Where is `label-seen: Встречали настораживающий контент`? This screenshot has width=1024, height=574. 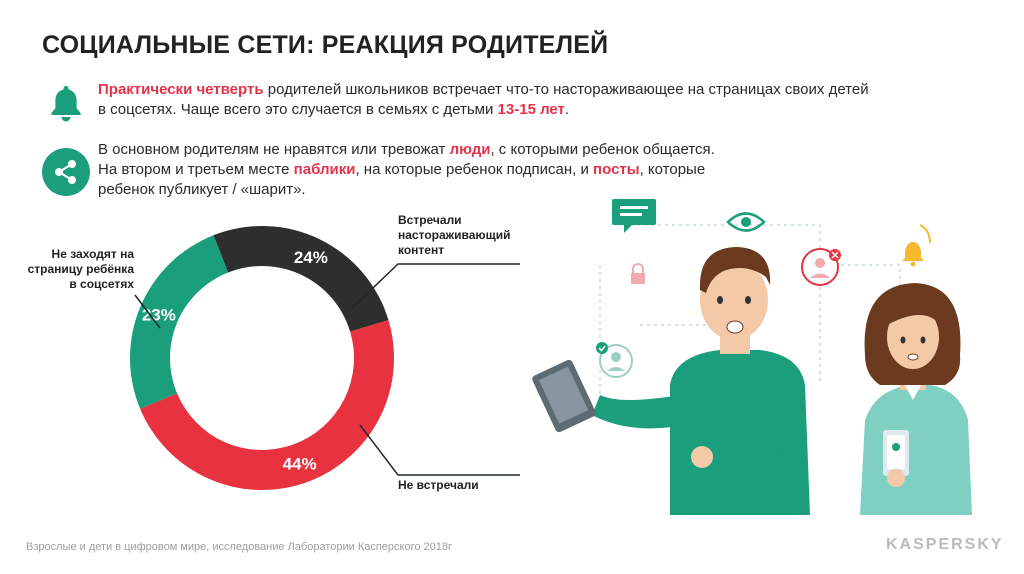
label-seen: Встречали настораживающий контент is located at coordinates (454, 235).